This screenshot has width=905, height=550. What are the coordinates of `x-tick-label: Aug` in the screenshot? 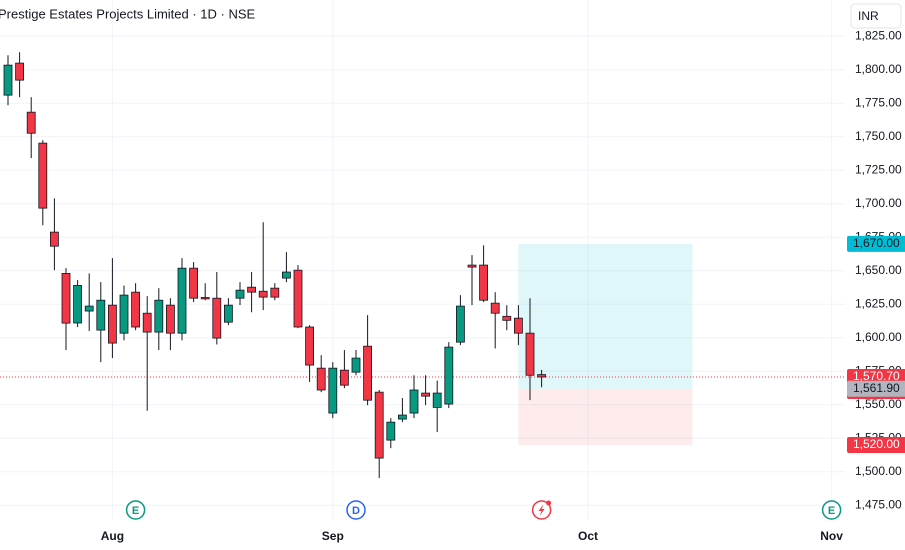 It's located at (112, 536).